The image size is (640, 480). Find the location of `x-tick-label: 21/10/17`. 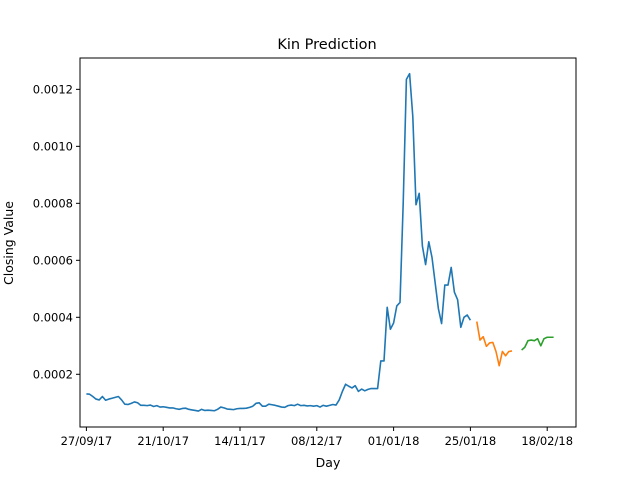

x-tick-label: 21/10/17 is located at coordinates (163, 441).